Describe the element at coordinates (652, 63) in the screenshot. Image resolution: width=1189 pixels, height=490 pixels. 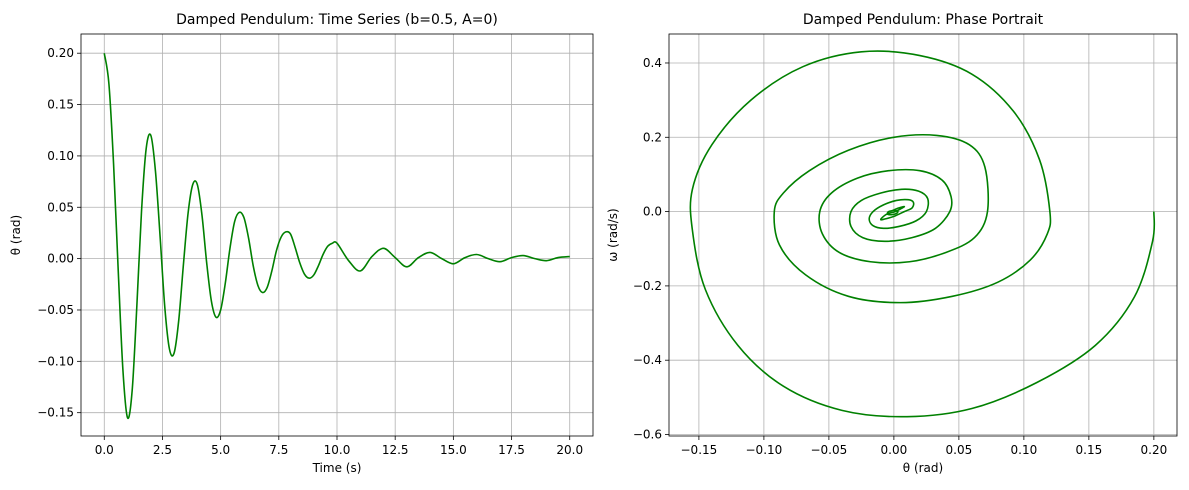
I see `phase-portrait-ytick-label: 0.4` at that location.